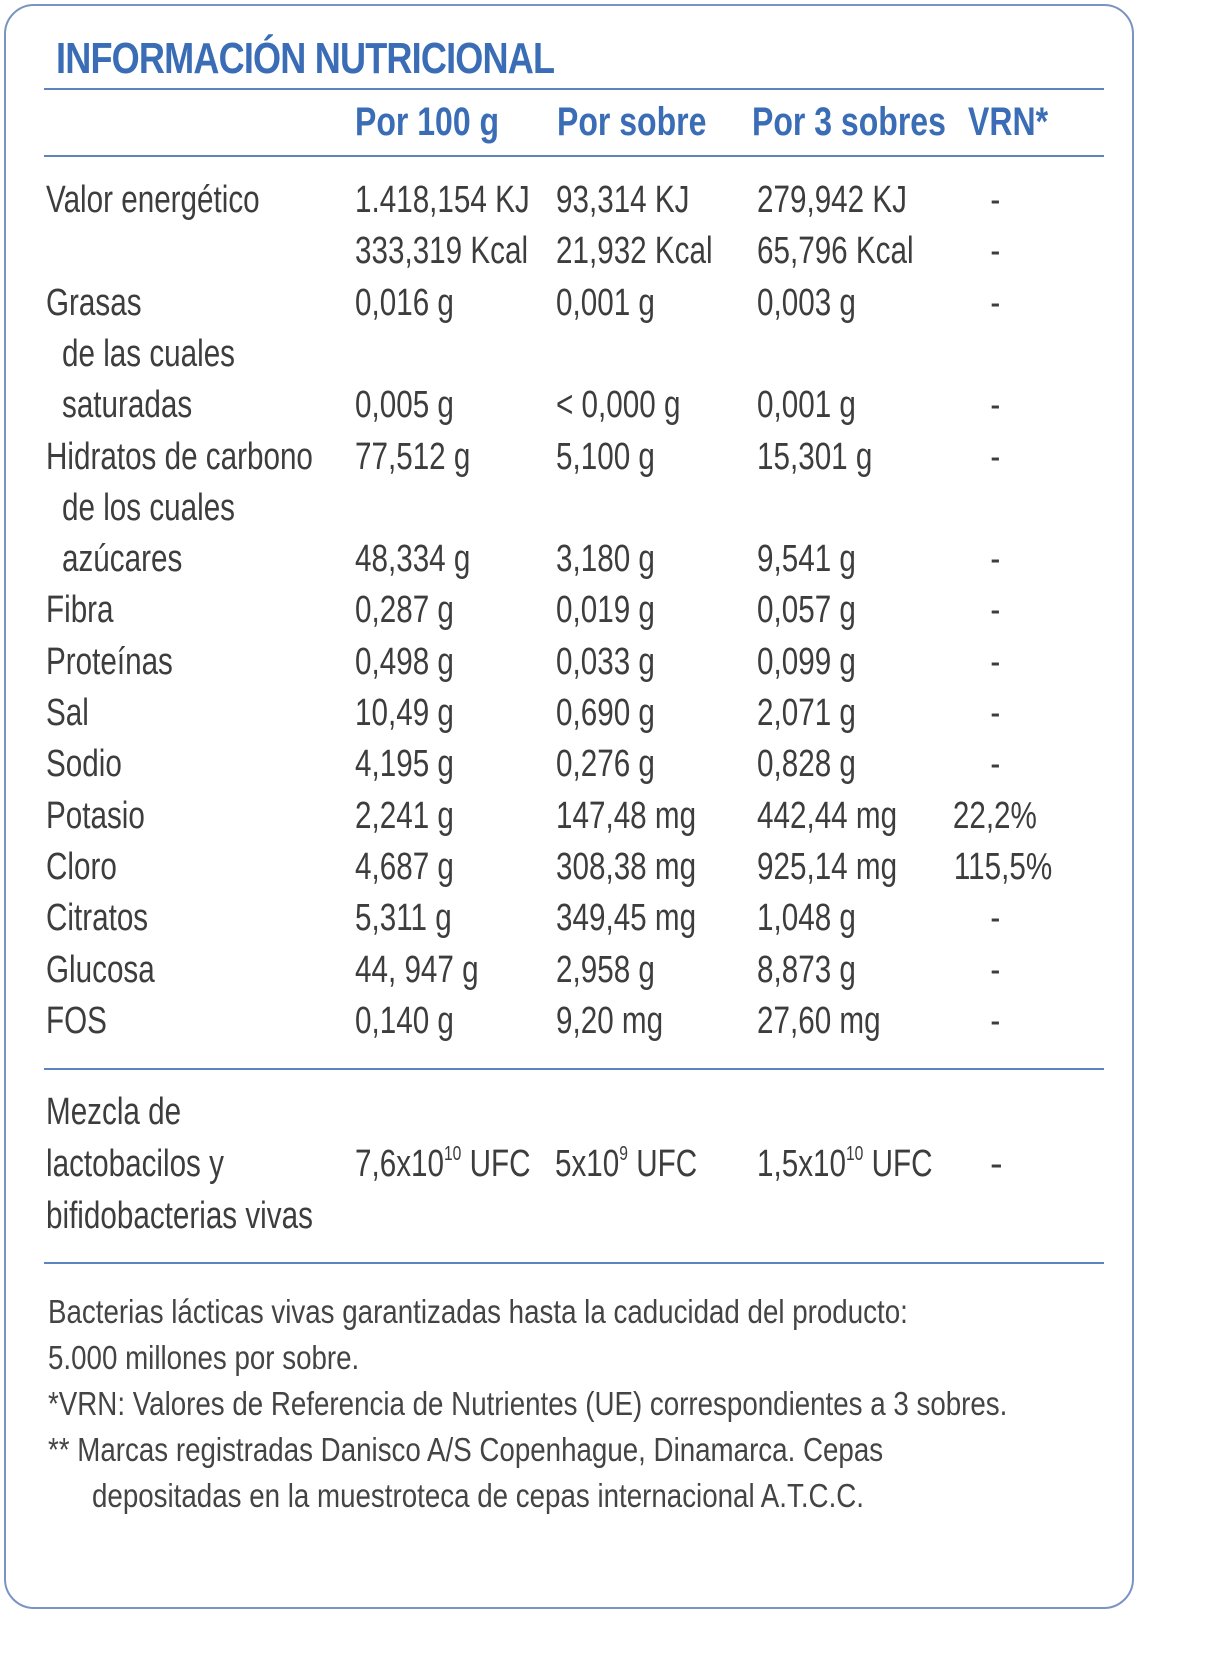 This screenshot has height=1653, width=1219. What do you see at coordinates (623, 200) in the screenshot?
I see `value-per-sachet: 93,314 KJ` at bounding box center [623, 200].